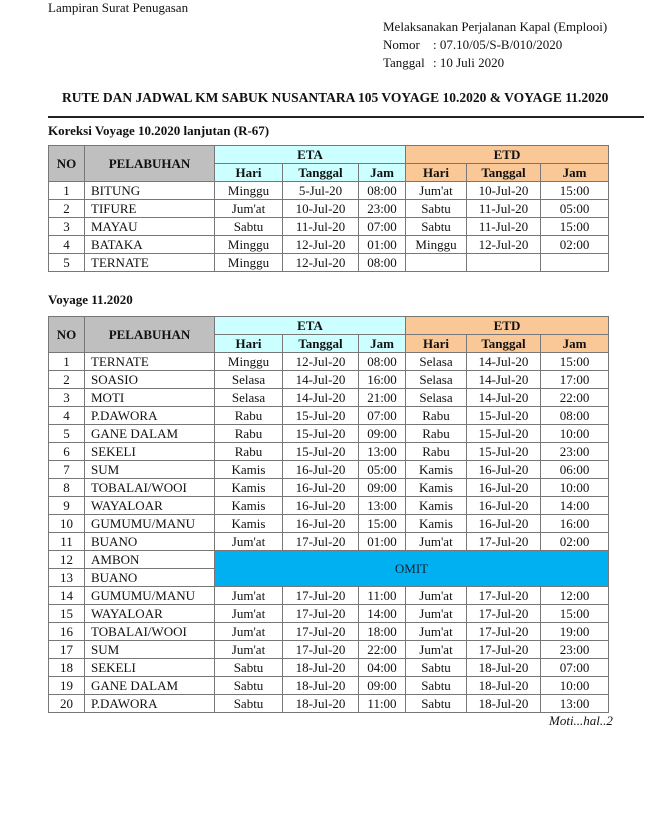 The height and width of the screenshot is (813, 650). I want to click on tanggal-label: Tanggal, so click(404, 62).